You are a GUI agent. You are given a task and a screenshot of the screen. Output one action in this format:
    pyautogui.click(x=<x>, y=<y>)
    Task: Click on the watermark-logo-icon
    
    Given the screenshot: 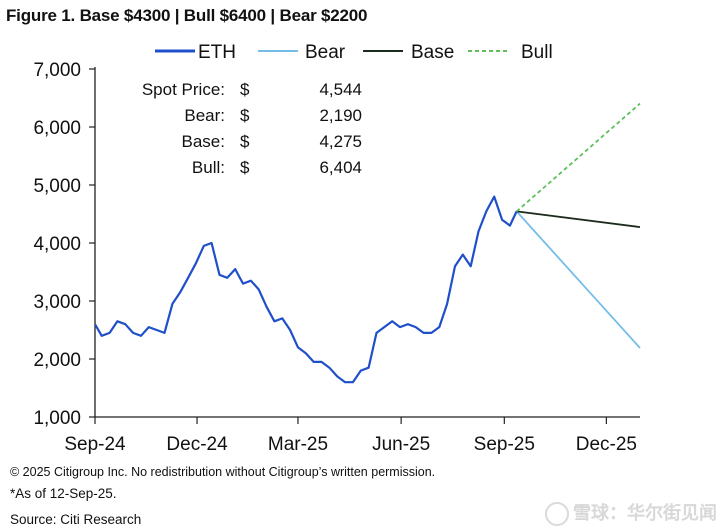 What is the action you would take?
    pyautogui.click(x=557, y=514)
    